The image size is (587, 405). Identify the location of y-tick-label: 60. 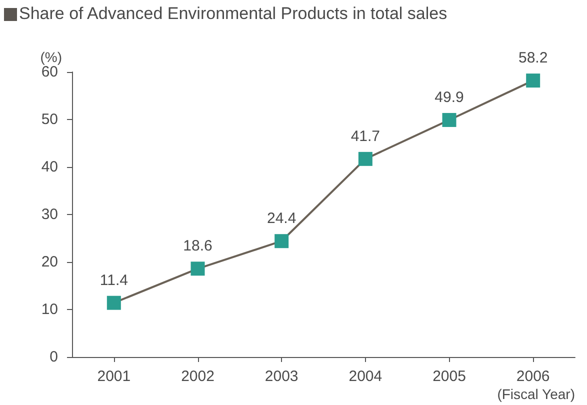
(49, 72).